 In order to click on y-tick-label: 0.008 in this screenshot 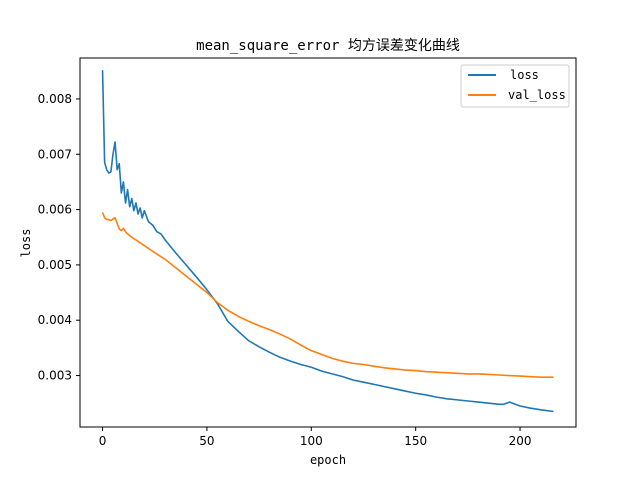, I will do `click(55, 99)`.